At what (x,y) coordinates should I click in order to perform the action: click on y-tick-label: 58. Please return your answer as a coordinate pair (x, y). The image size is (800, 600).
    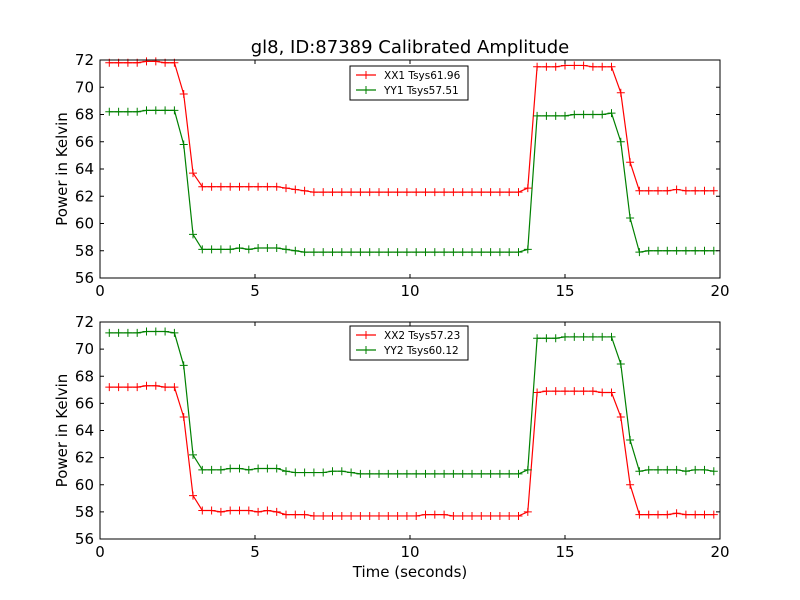
    Looking at the image, I should click on (84, 251).